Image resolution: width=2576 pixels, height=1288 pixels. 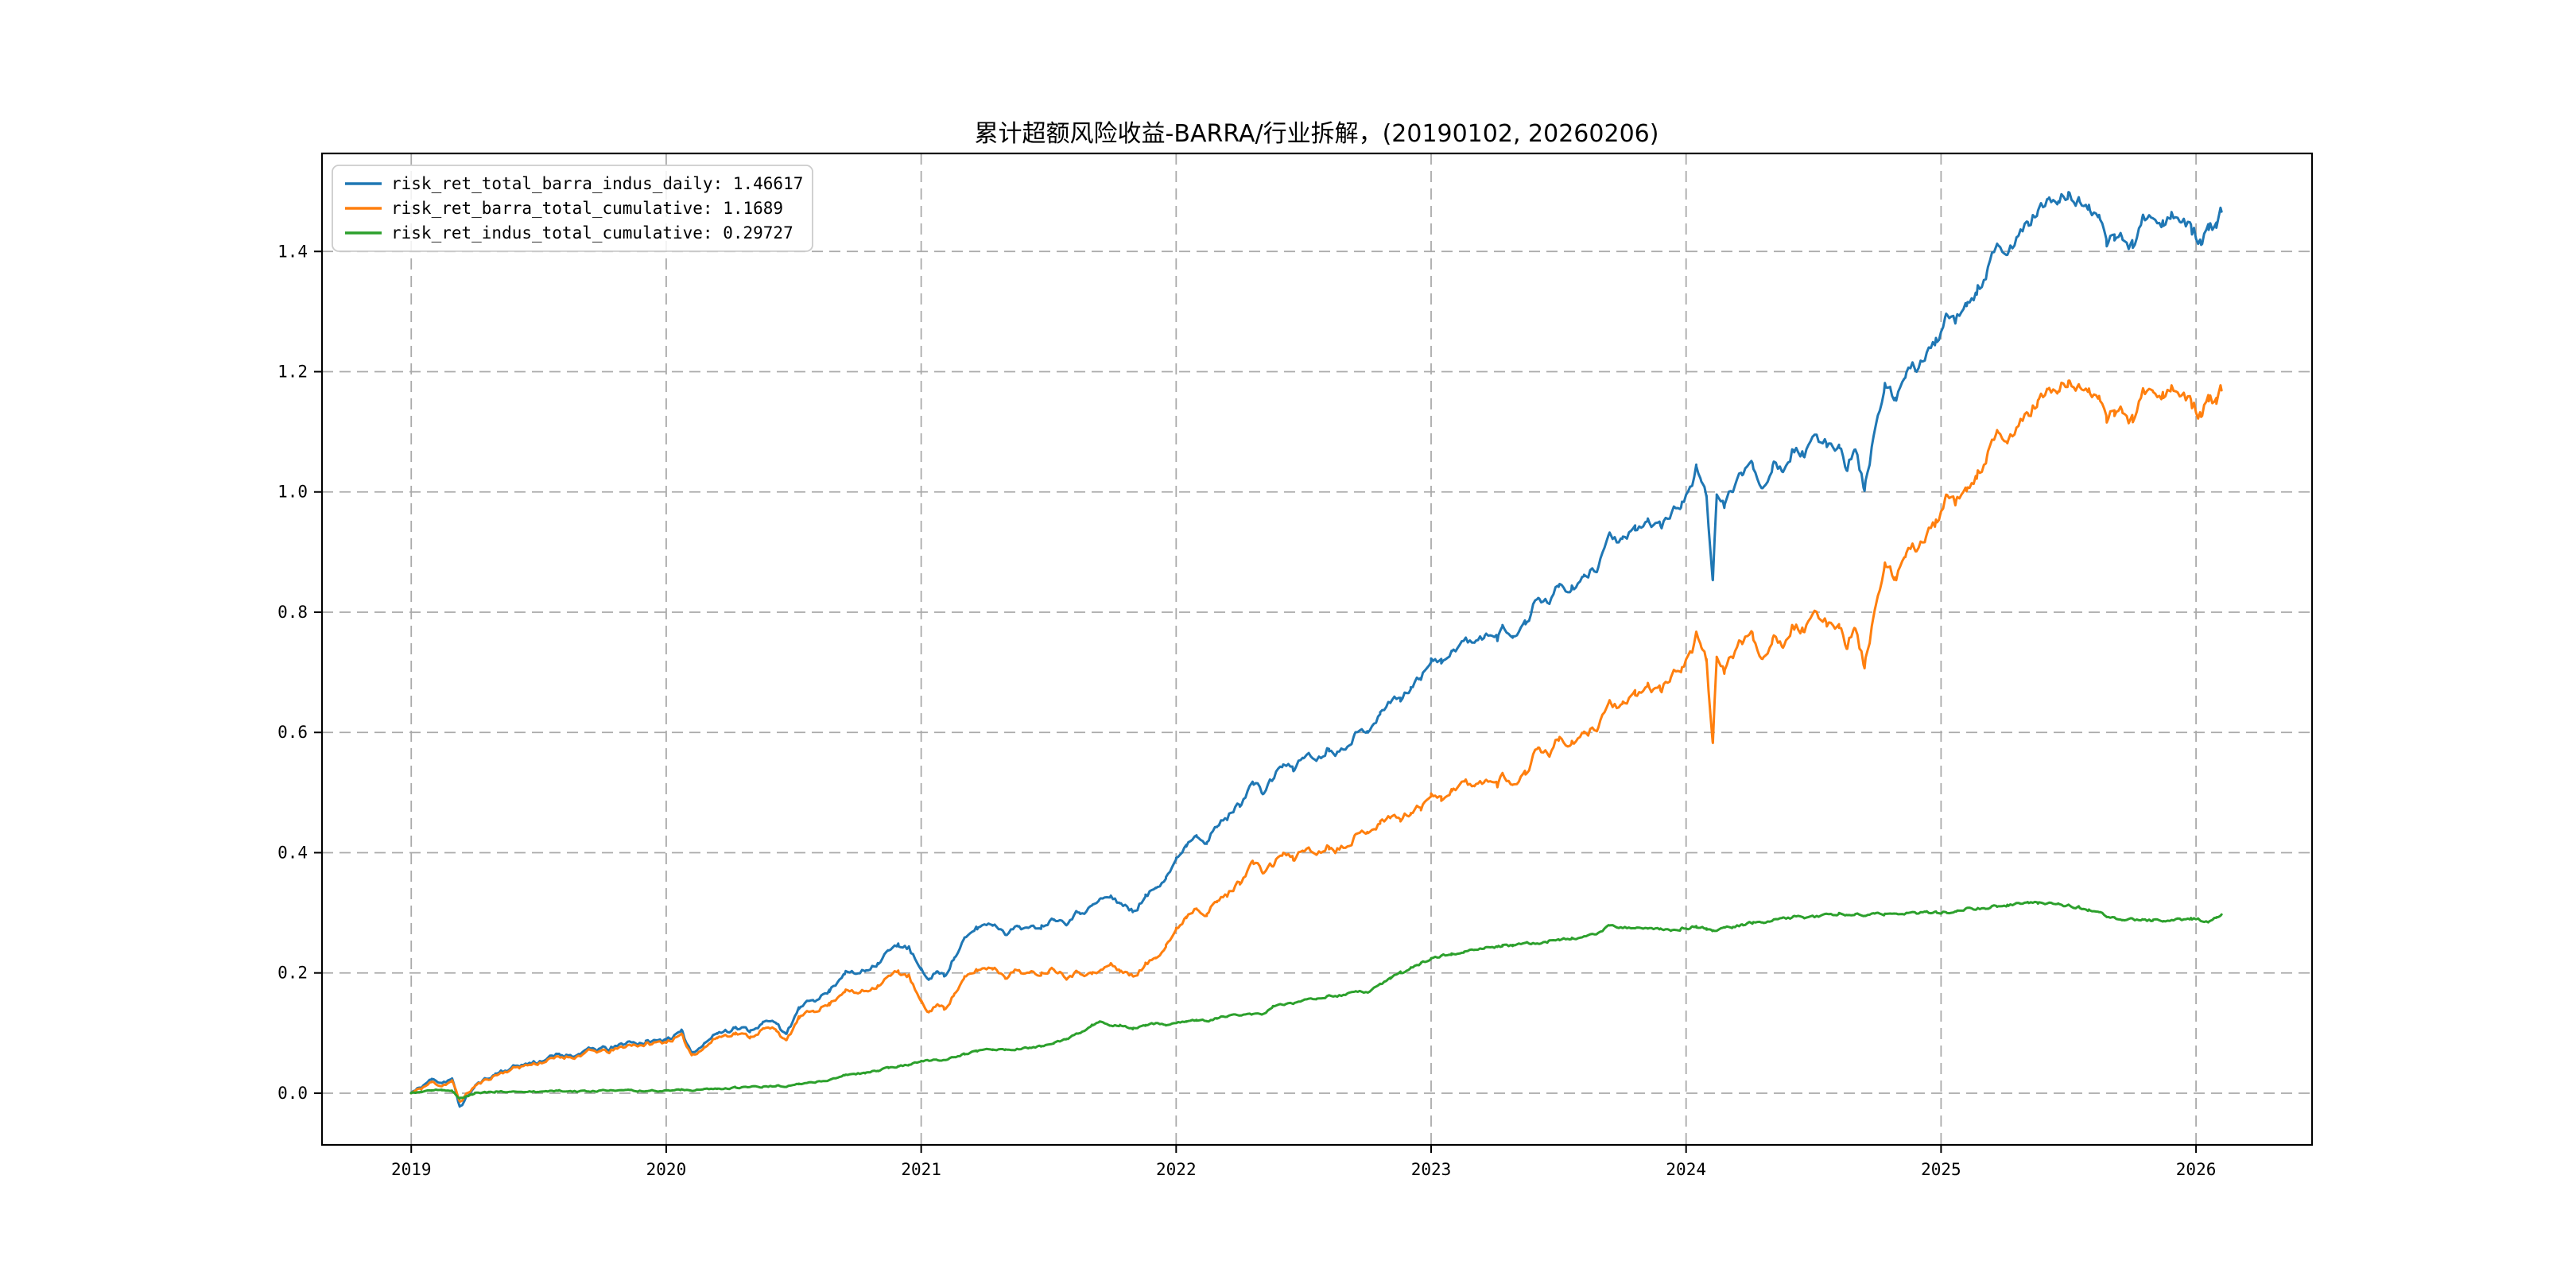 I want to click on x-tick-label: 2025, so click(x=1941, y=1169).